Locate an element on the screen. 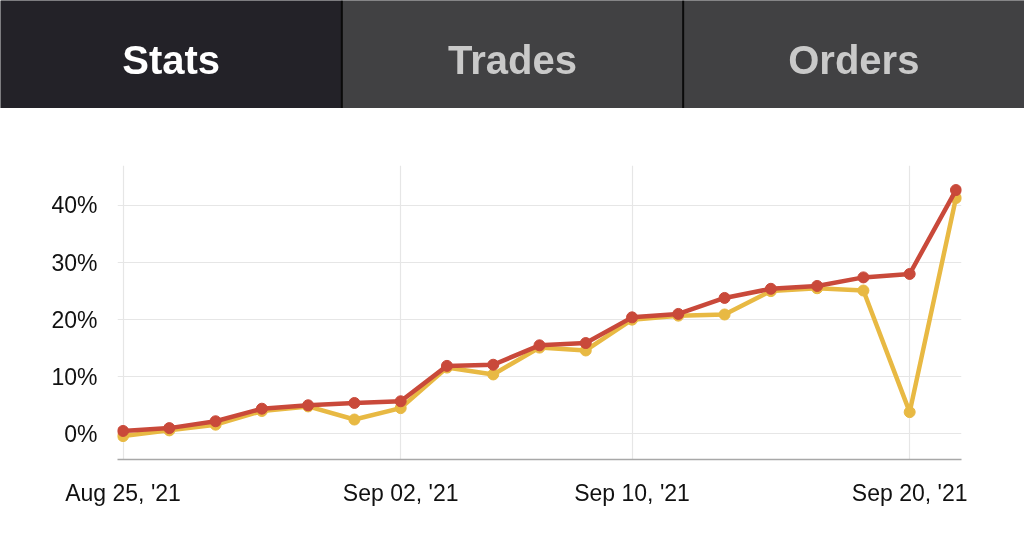 Image resolution: width=1024 pixels, height=552 pixels. x-tick-label: Sep 10, '21 is located at coordinates (632, 492).